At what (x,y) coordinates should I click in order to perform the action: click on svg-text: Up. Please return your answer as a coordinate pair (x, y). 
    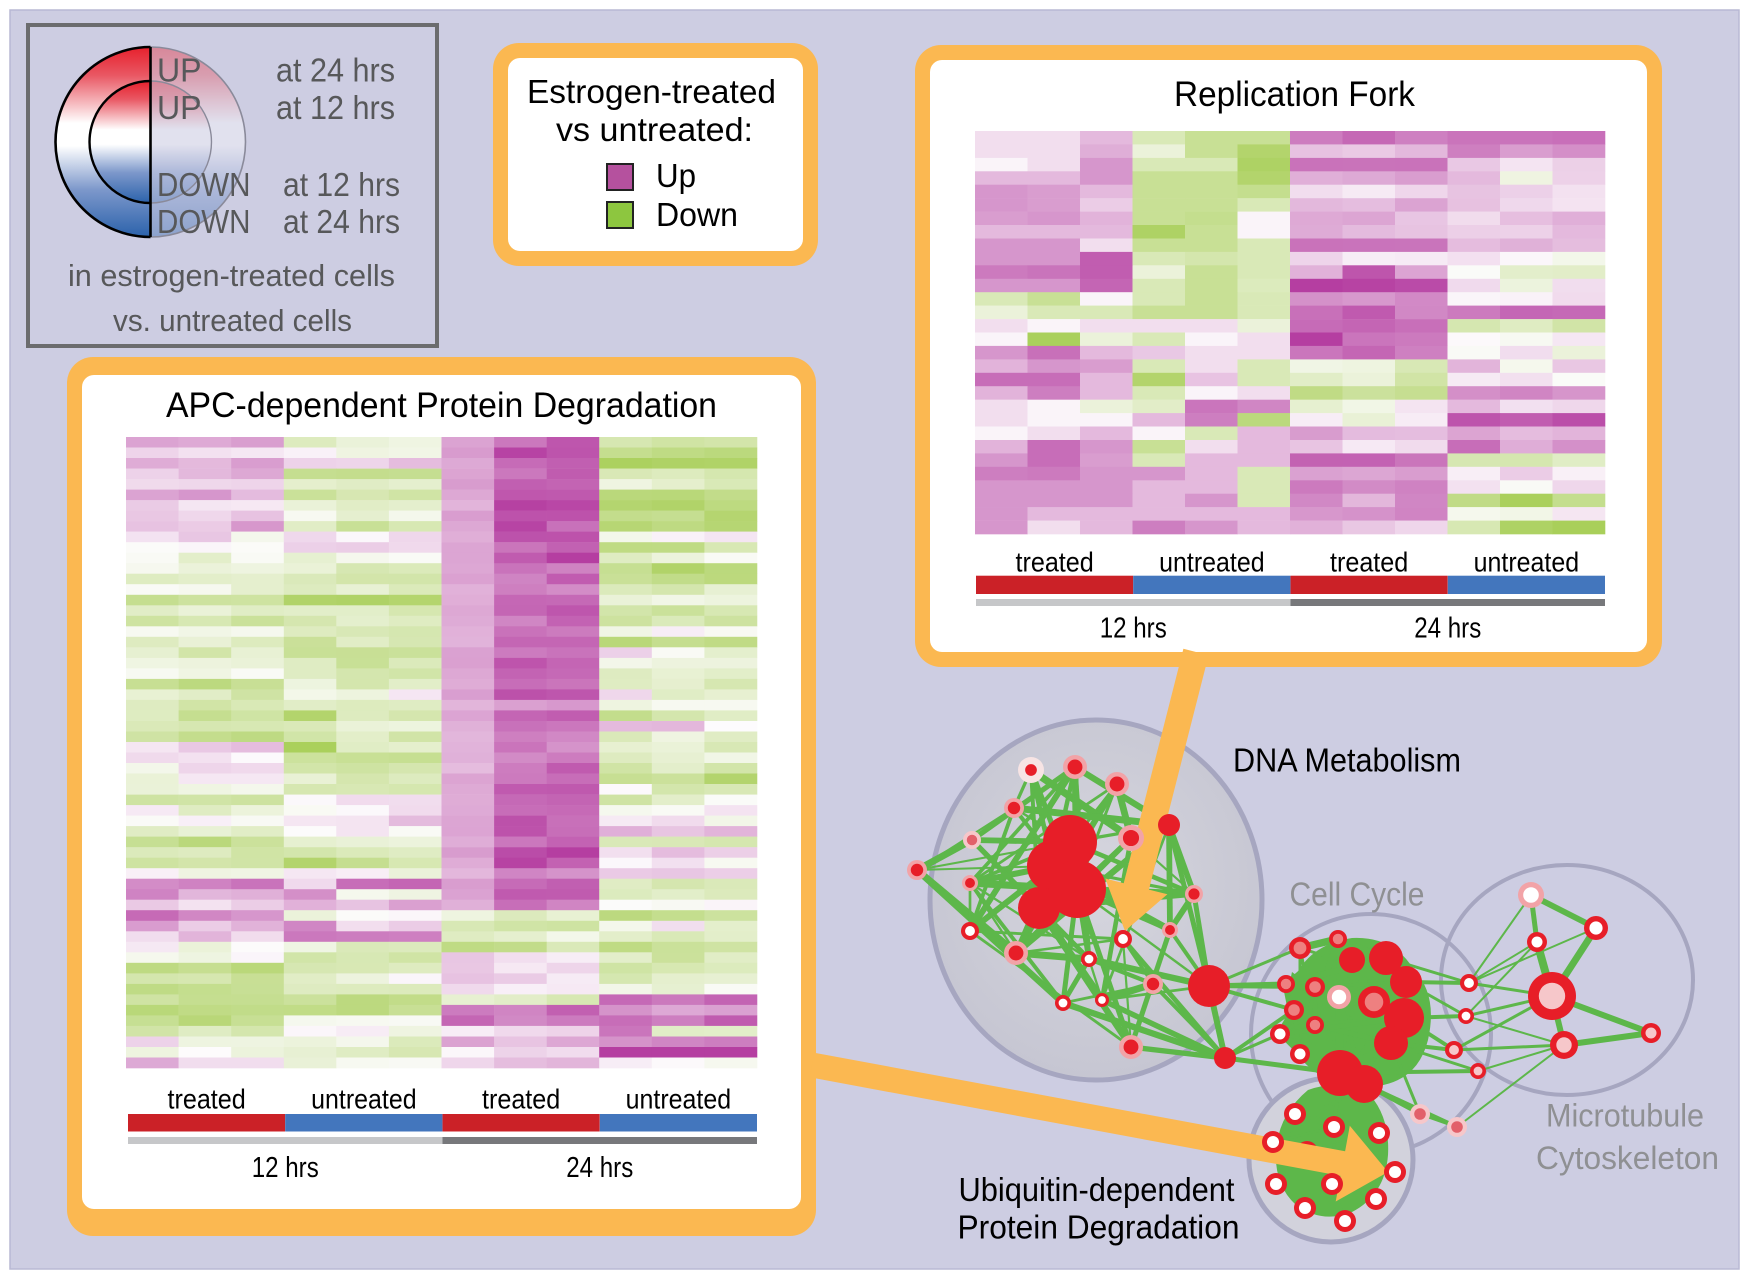
    Looking at the image, I should click on (676, 175).